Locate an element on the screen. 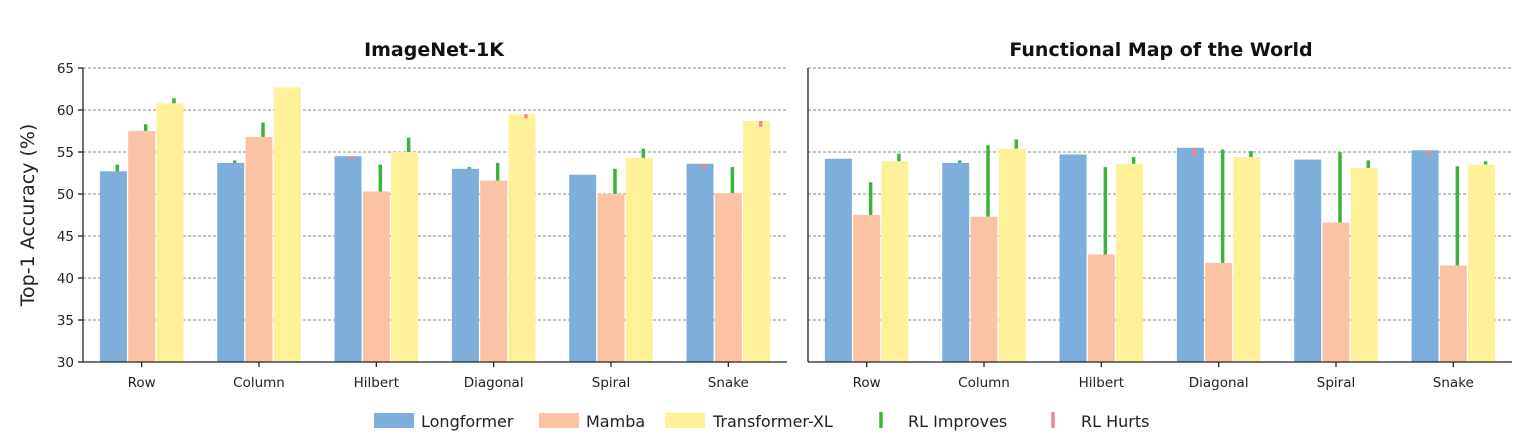 This screenshot has width=1529, height=445. y-tick-label: 60 is located at coordinates (65, 111).